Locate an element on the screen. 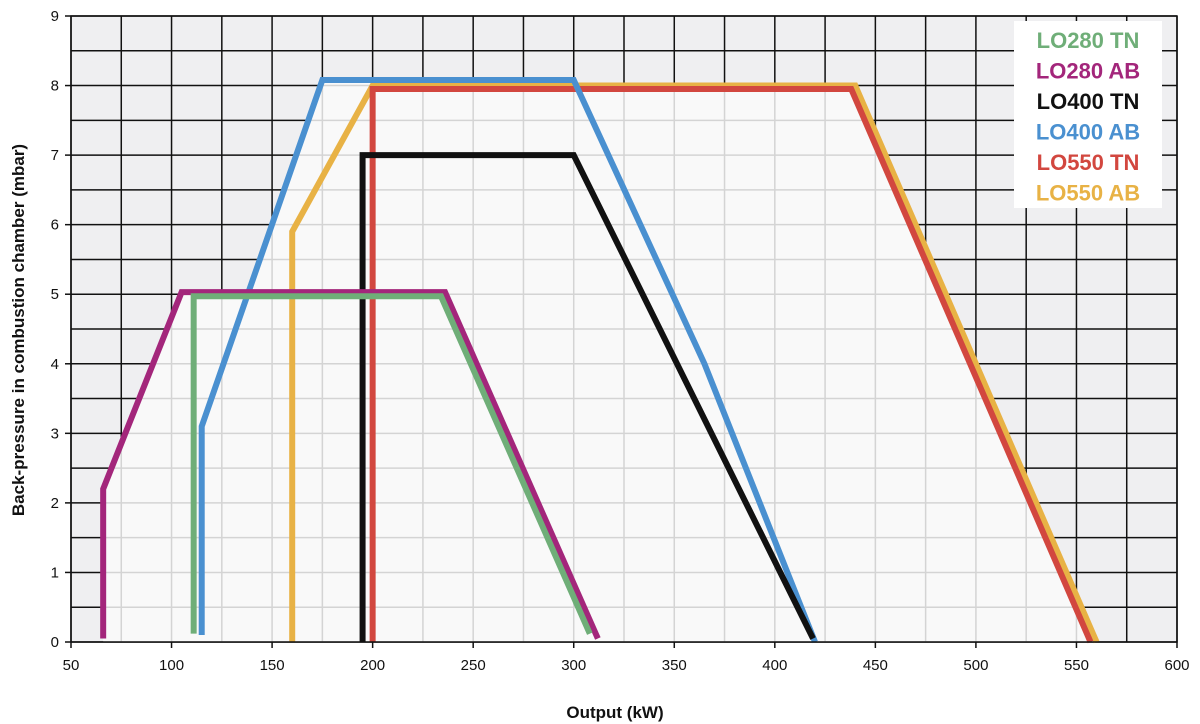  y-tick-label: 1 is located at coordinates (55, 572).